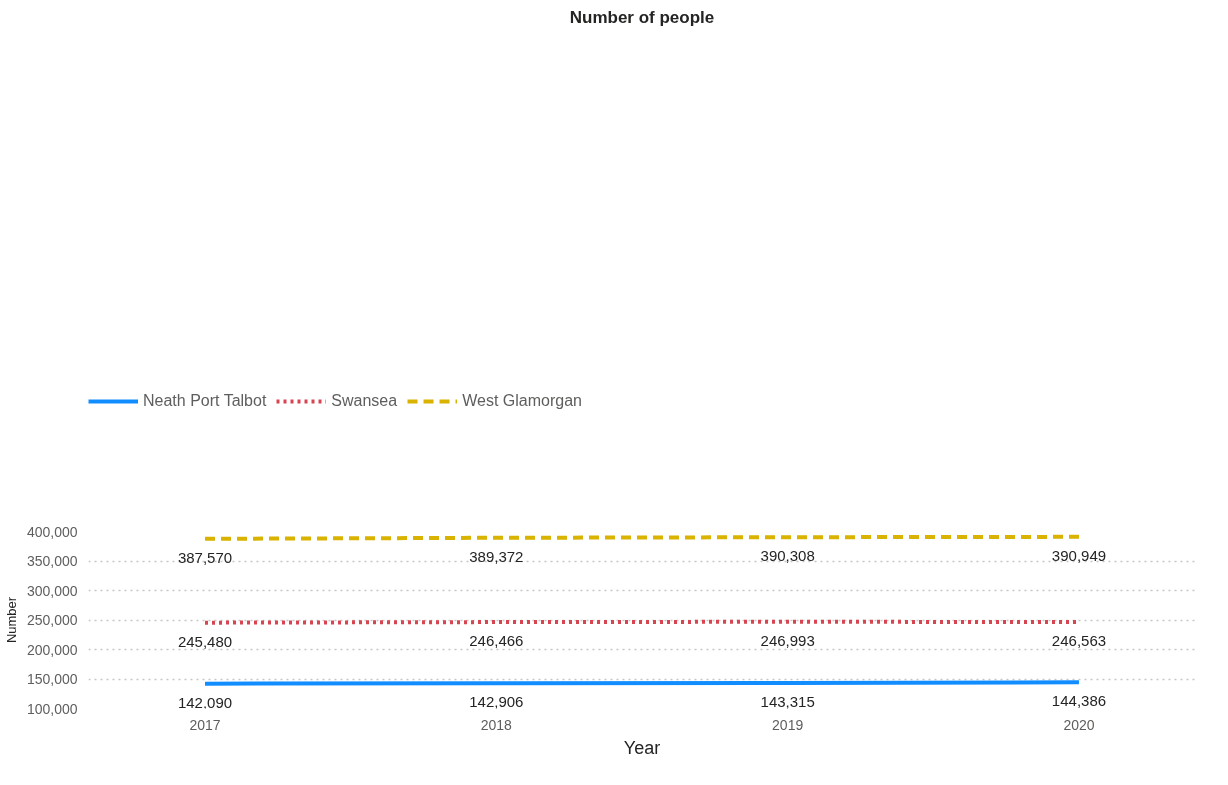 The width and height of the screenshot is (1228, 785). I want to click on data-label: 390,949, so click(1079, 555).